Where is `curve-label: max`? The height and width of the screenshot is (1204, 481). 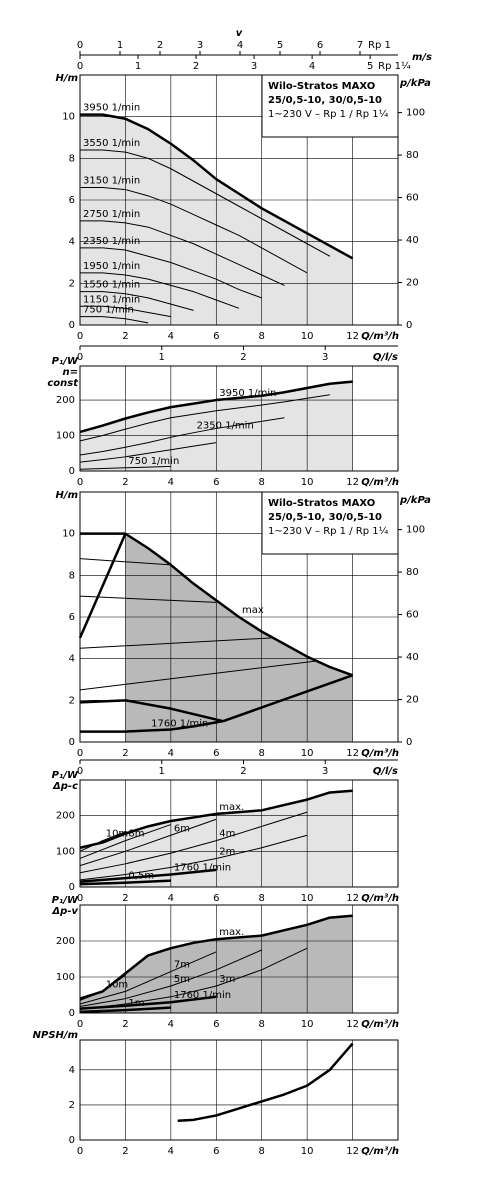 curve-label: max is located at coordinates (253, 610).